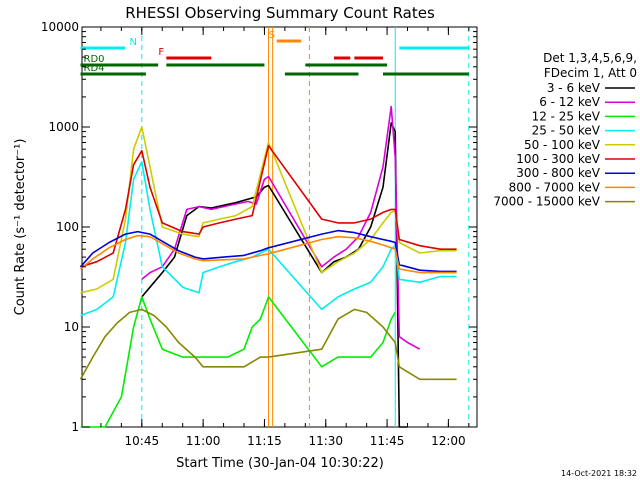  I want to click on legend-label-5: 50 - 100 keV, so click(562, 145).